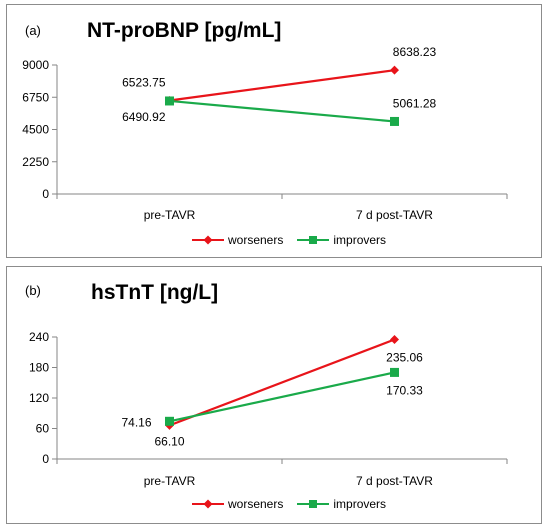  Describe the element at coordinates (39, 368) in the screenshot. I see `y-tick-label: 180` at that location.